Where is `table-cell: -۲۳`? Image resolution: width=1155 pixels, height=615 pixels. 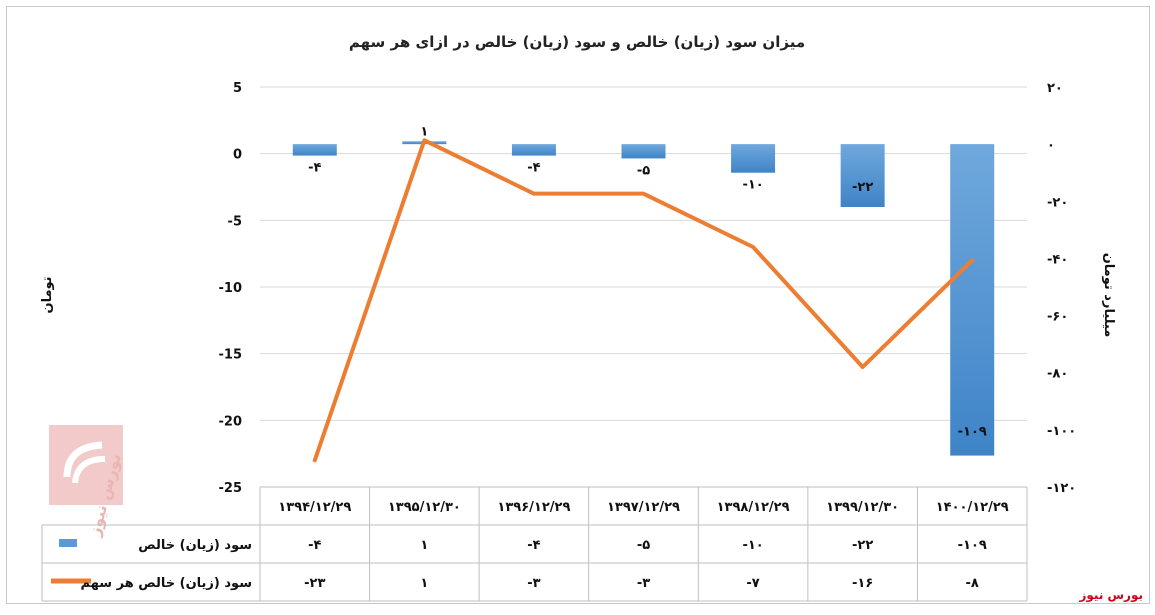 table-cell: -۲۳ is located at coordinates (314, 583).